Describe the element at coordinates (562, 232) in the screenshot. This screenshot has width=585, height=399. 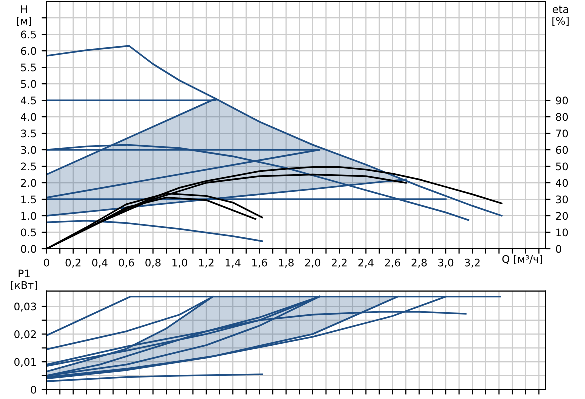
I see `y2-tick-label: 10` at that location.